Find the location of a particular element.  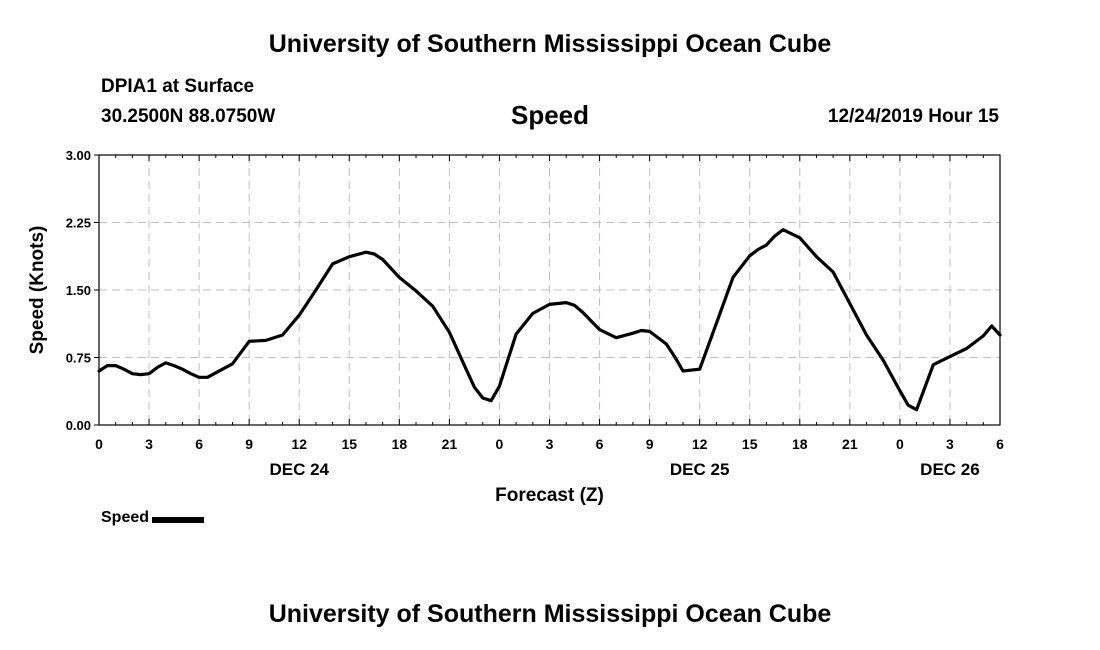

y-tick-label: 0.00 is located at coordinates (78, 425).